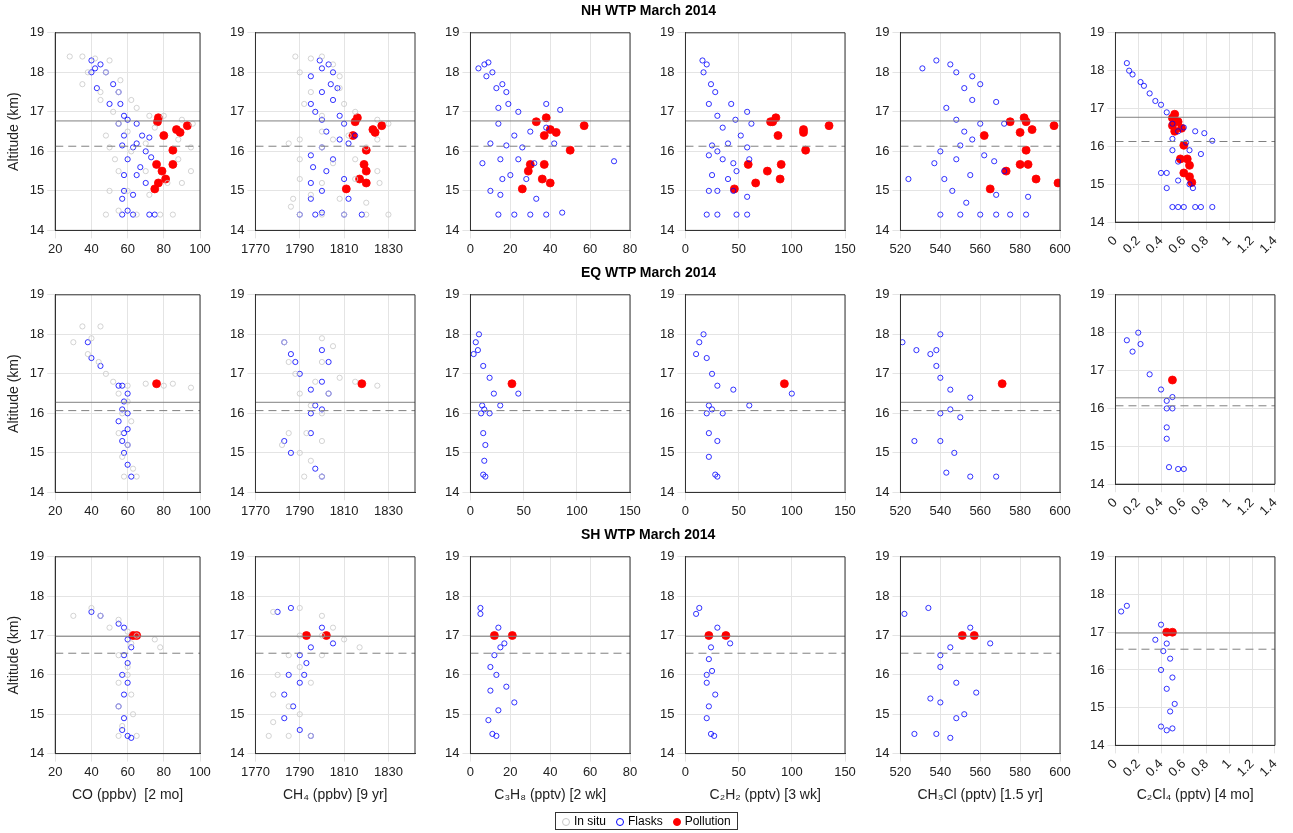  What do you see at coordinates (980, 248) in the screenshot?
I see `x-tick-label: 560` at bounding box center [980, 248].